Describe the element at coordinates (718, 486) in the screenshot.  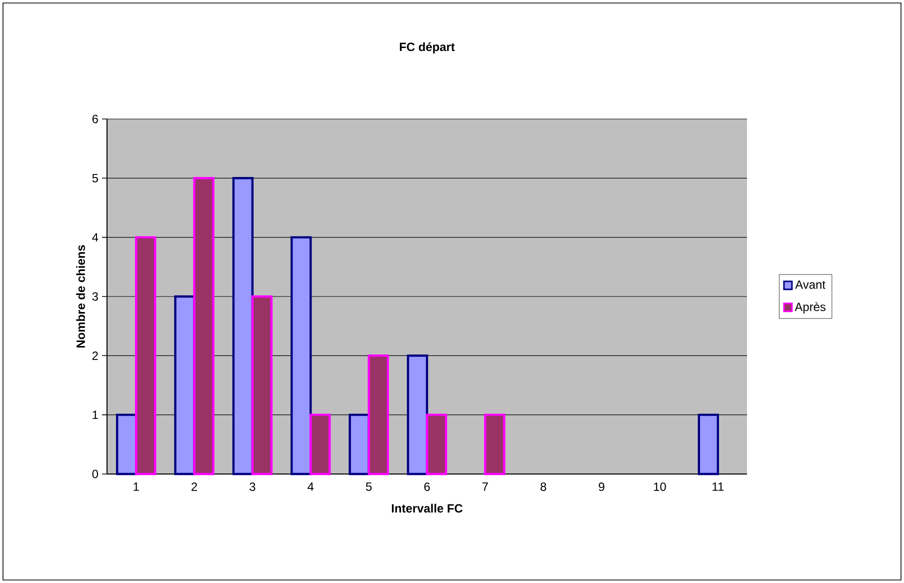
I see `x-tick-label: 11` at that location.